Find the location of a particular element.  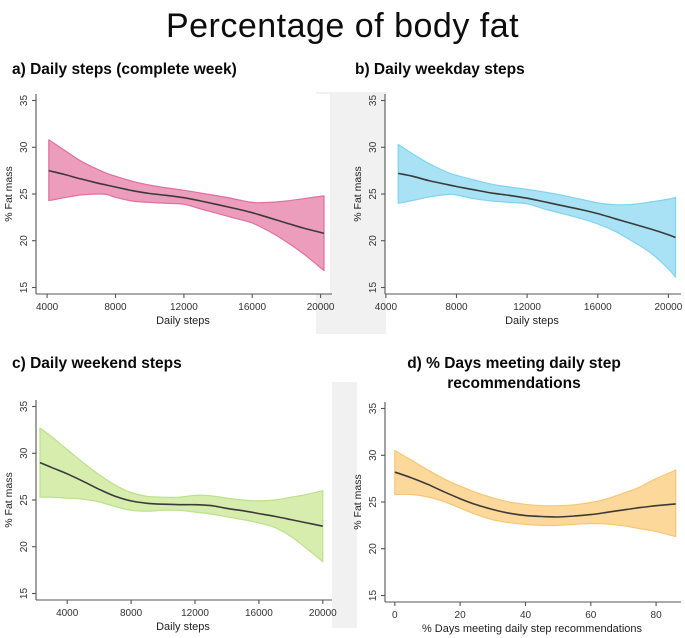

svg-text: 80 is located at coordinates (657, 615).